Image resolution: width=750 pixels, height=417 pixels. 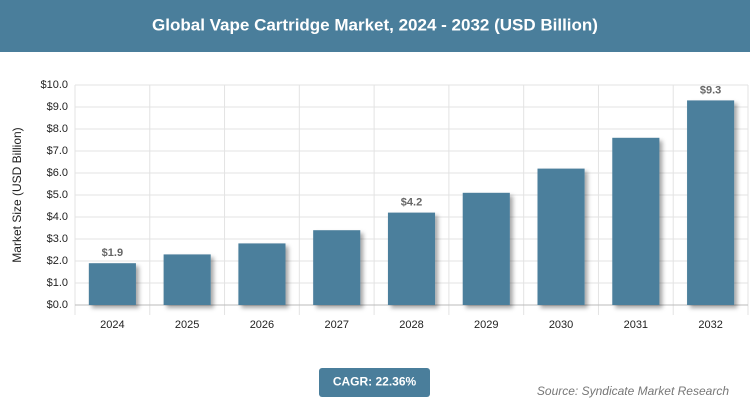 I want to click on x-tick-label: 2025, so click(x=187, y=325).